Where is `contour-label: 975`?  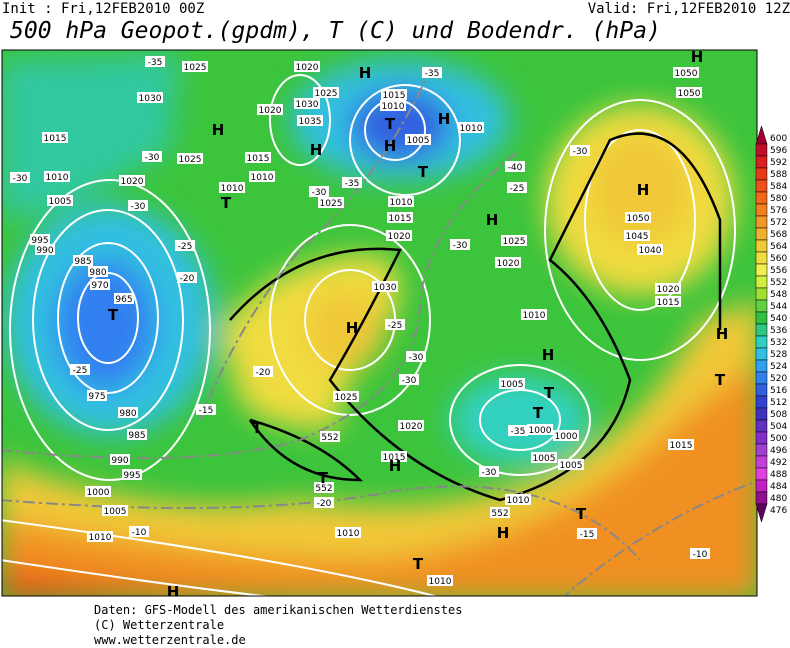
contour-label: 975 is located at coordinates (96, 397).